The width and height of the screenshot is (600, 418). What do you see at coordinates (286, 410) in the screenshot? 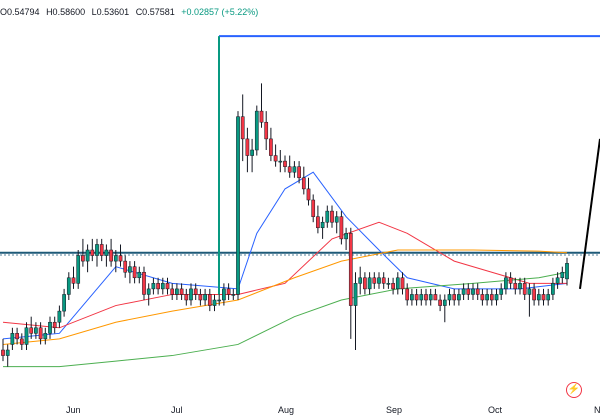
I see `x-tick-label: Aug` at bounding box center [286, 410].